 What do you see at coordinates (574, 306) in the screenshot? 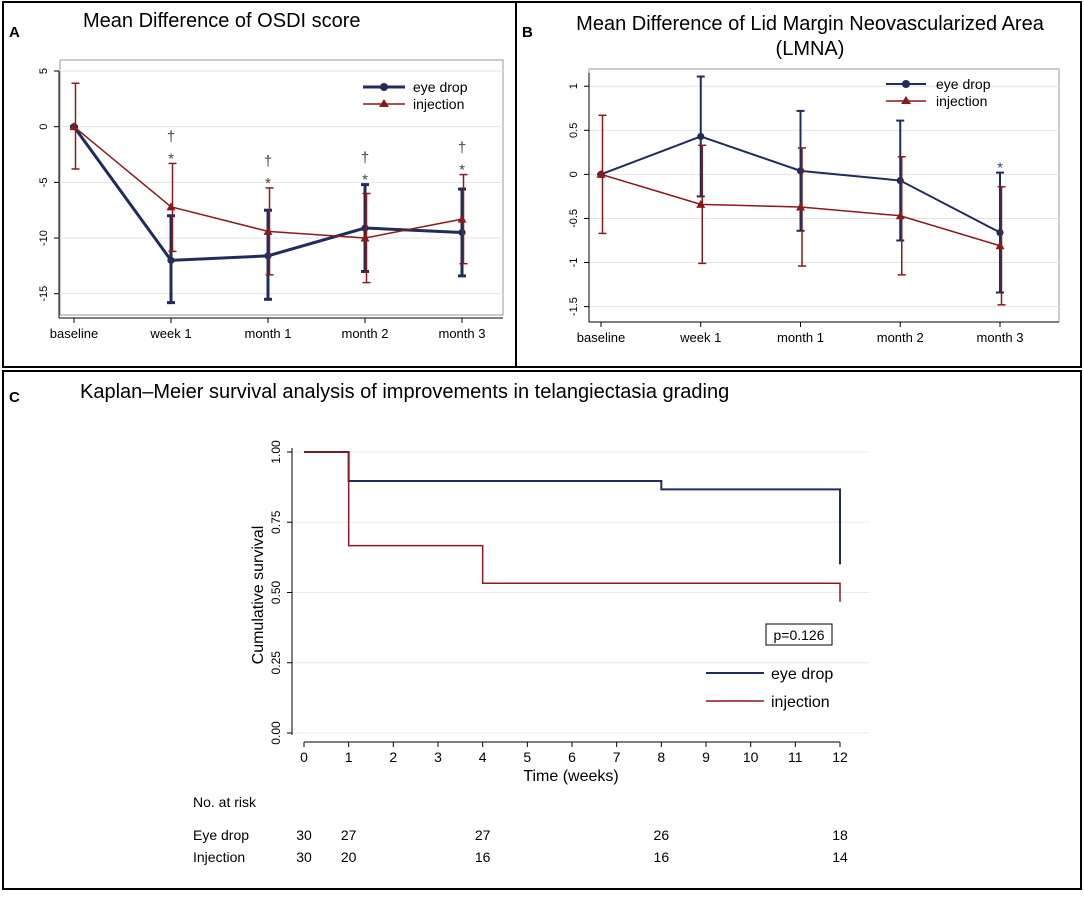
I see `y-tick-label: -1.5` at bounding box center [574, 306].